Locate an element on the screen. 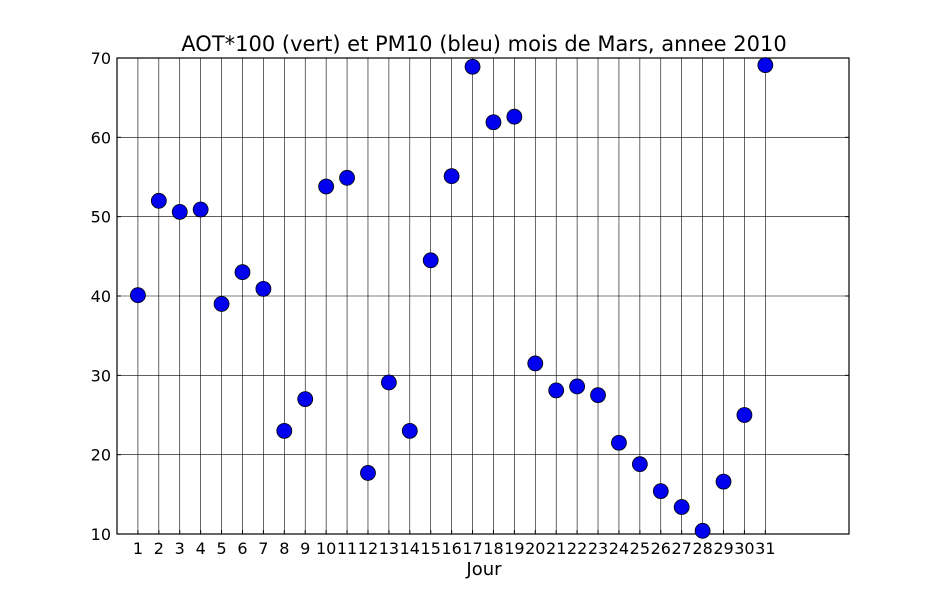  x-tick-label: 2 is located at coordinates (159, 548).